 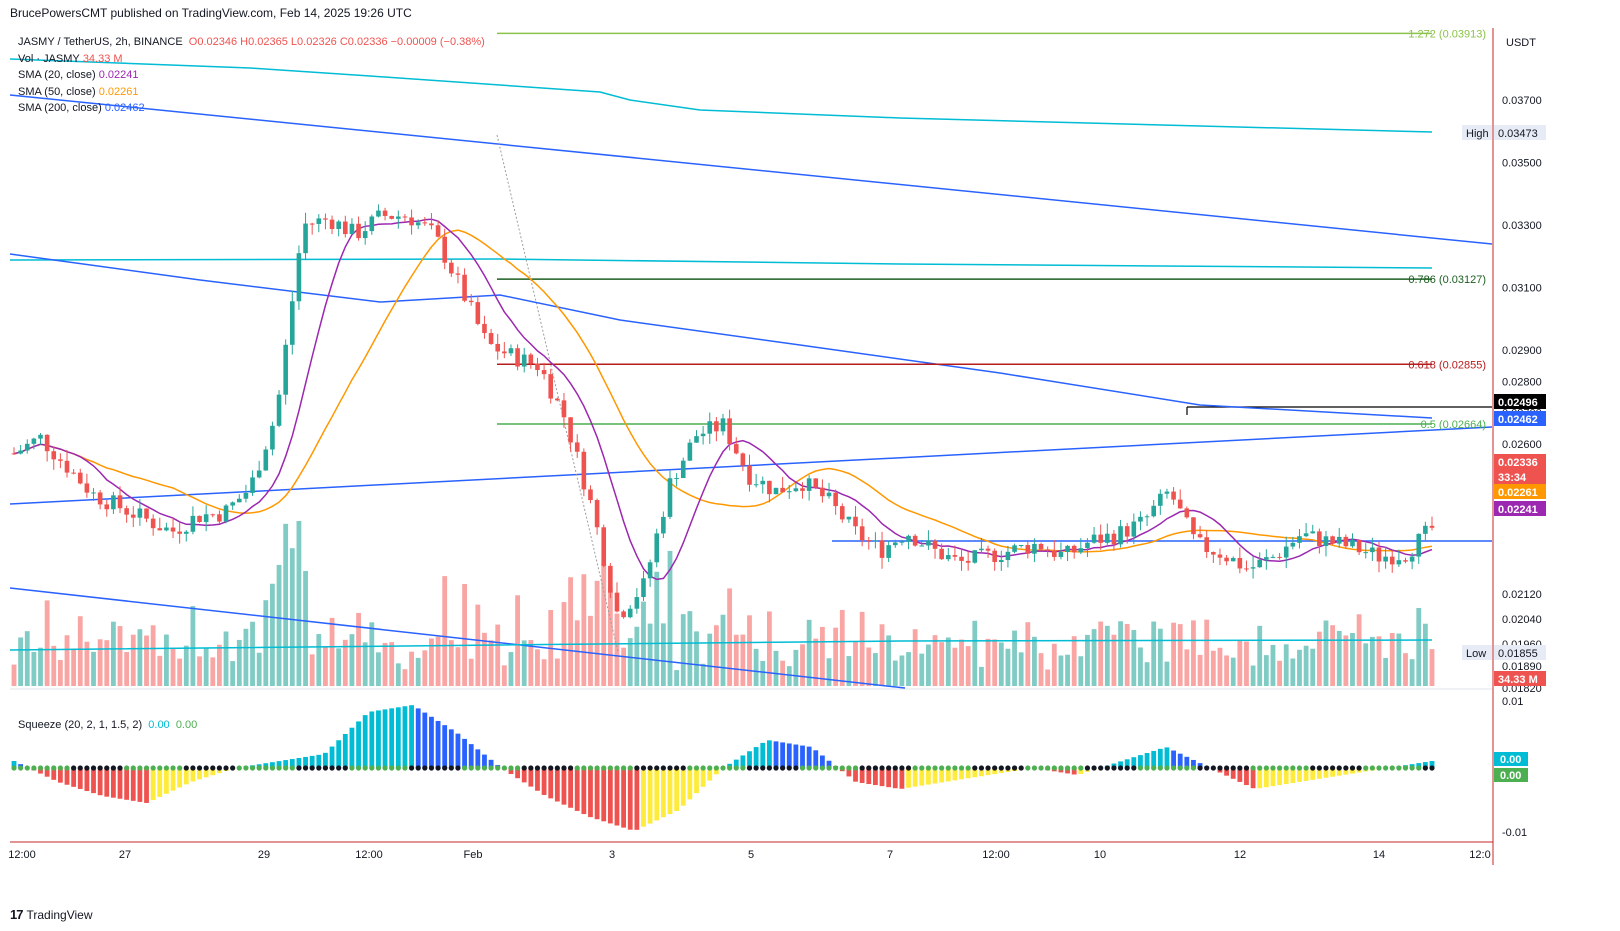 What do you see at coordinates (1512, 478) in the screenshot?
I see `price-badge-value: 33:34` at bounding box center [1512, 478].